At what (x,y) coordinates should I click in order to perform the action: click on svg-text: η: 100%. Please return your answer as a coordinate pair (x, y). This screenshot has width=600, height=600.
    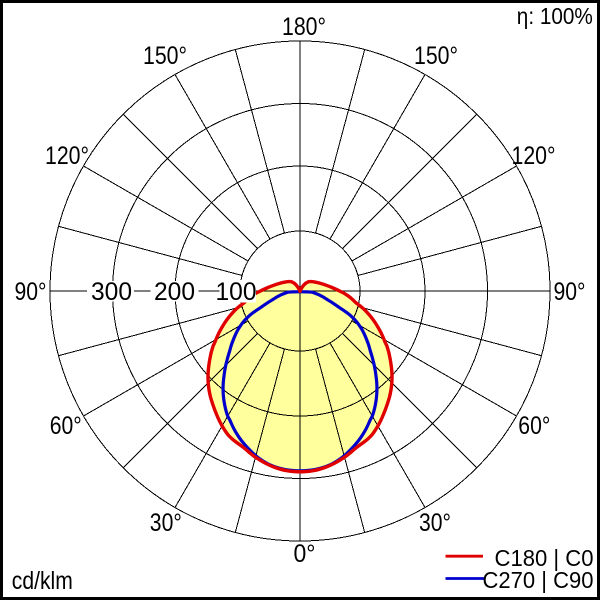
    Looking at the image, I should click on (555, 16).